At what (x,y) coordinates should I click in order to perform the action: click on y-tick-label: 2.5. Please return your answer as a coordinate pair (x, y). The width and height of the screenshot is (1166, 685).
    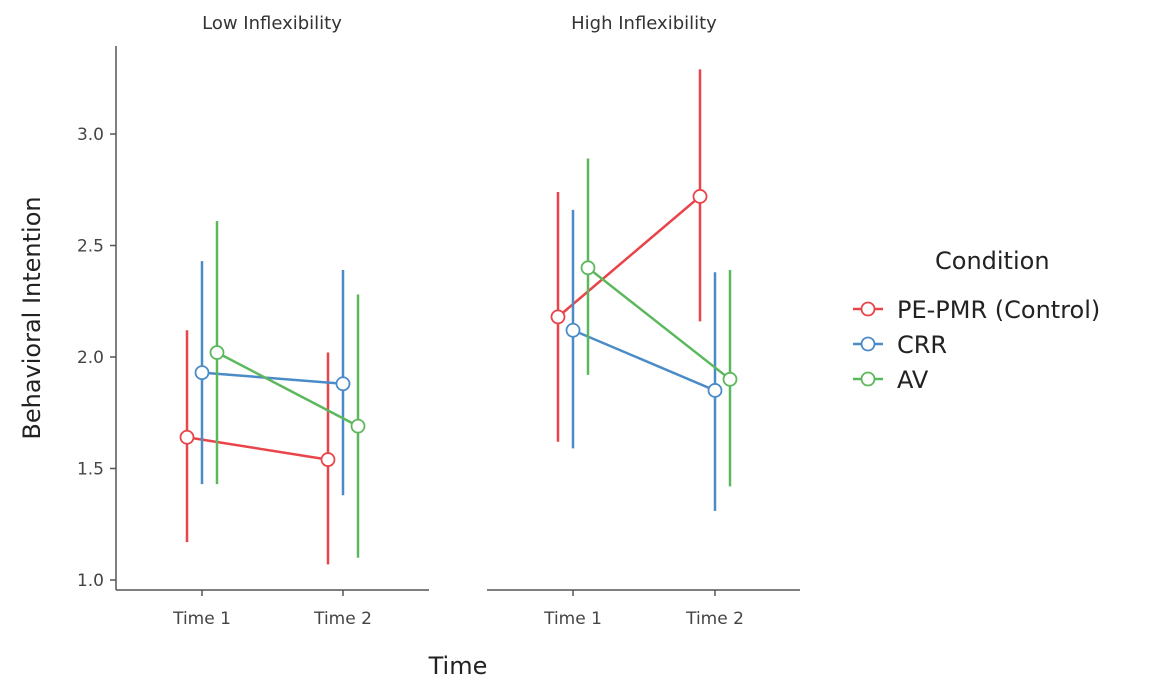
    Looking at the image, I should click on (90, 247).